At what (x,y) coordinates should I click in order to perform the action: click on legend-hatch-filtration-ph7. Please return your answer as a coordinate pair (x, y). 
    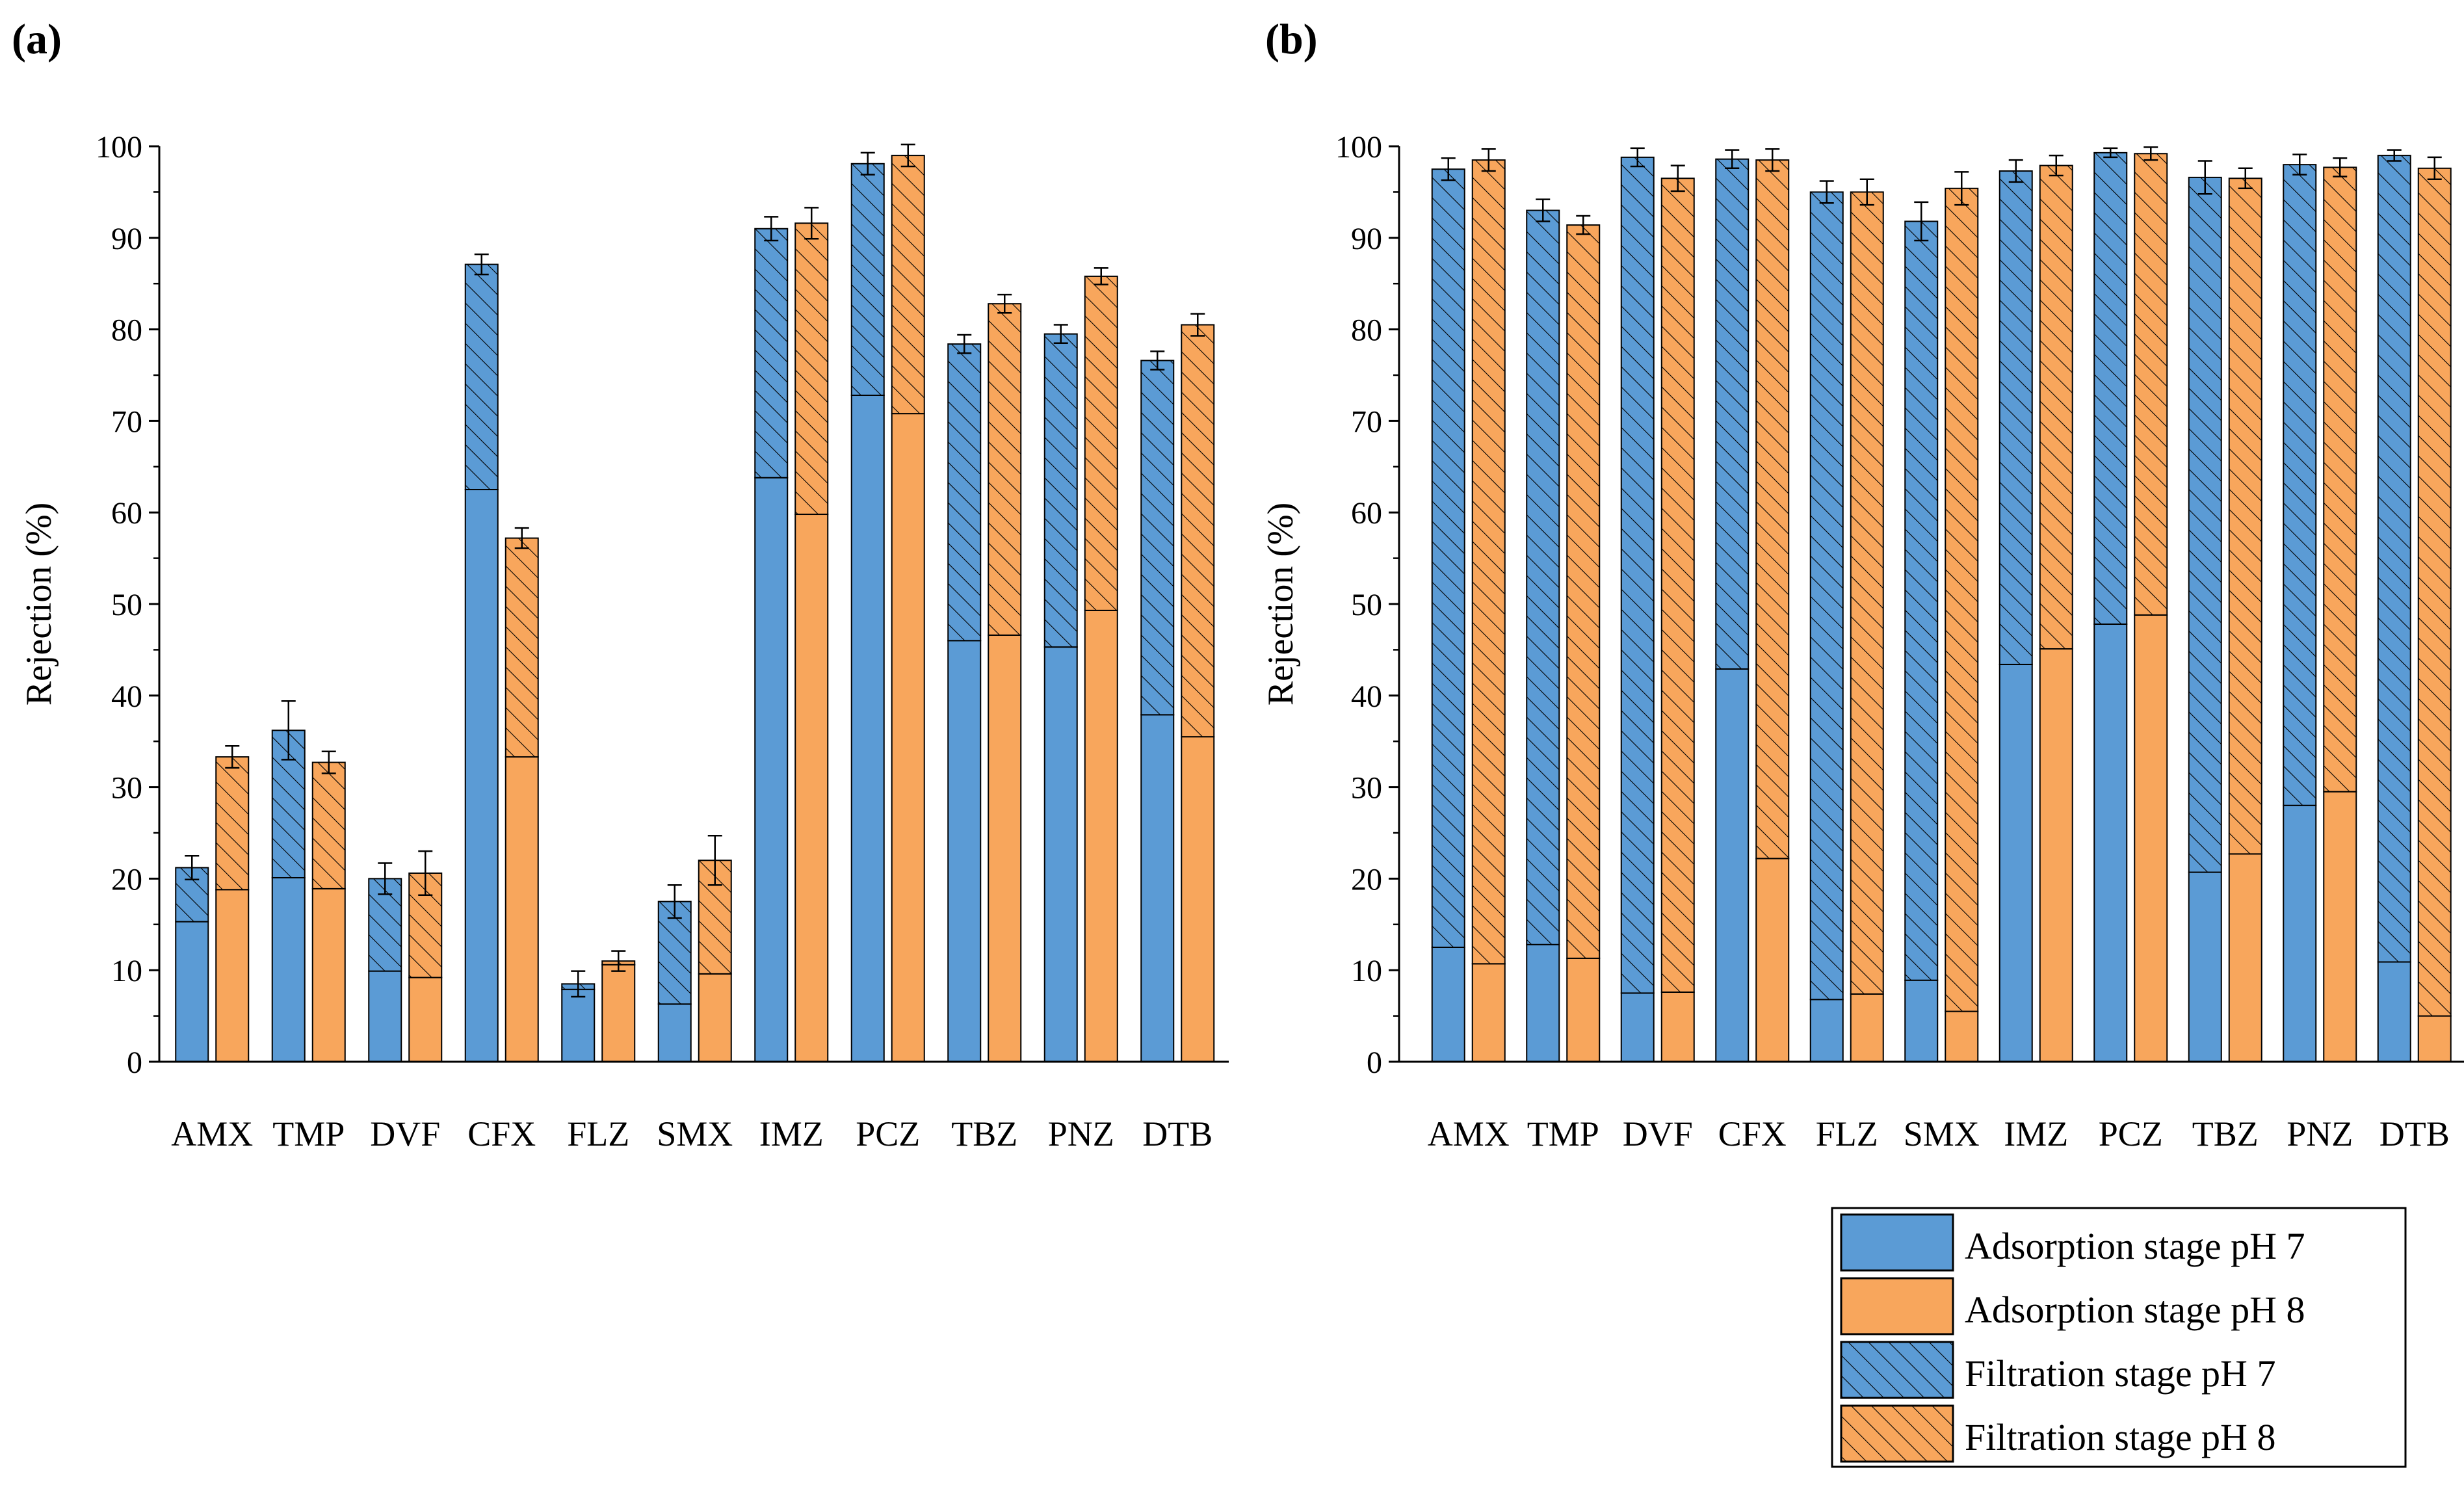
    Looking at the image, I should click on (1897, 1370).